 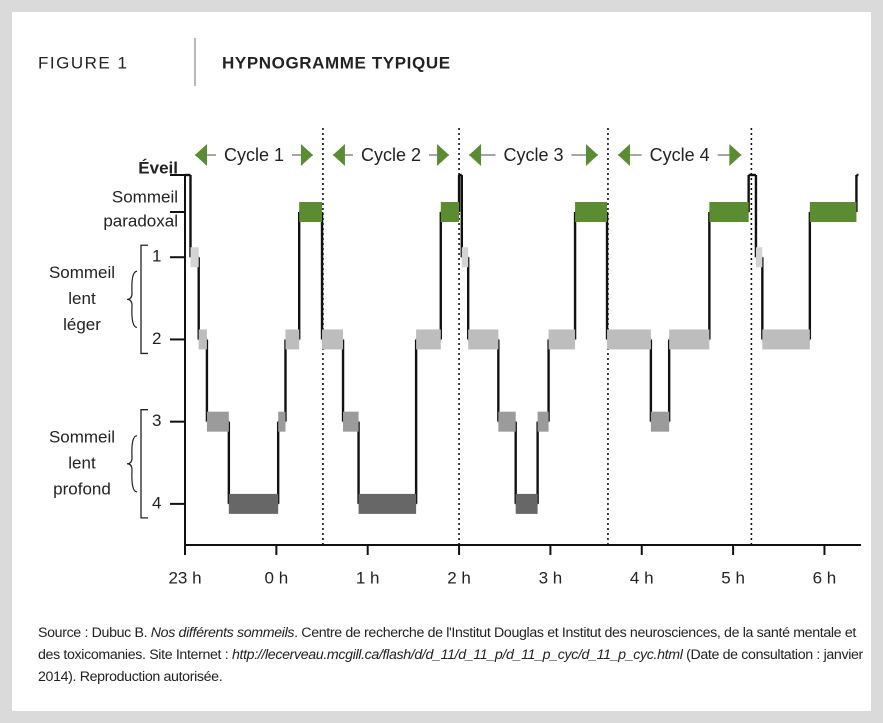 I want to click on x-tick-label: 2 h, so click(x=459, y=577).